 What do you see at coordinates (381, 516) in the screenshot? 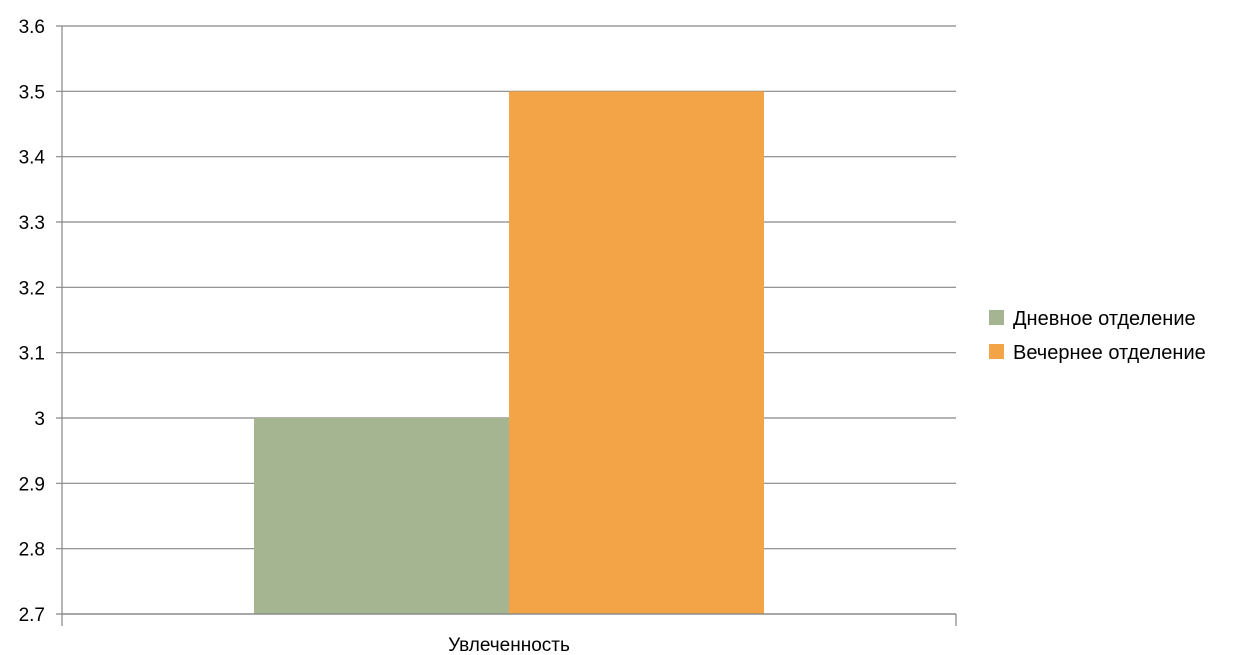
I see `bar-day` at bounding box center [381, 516].